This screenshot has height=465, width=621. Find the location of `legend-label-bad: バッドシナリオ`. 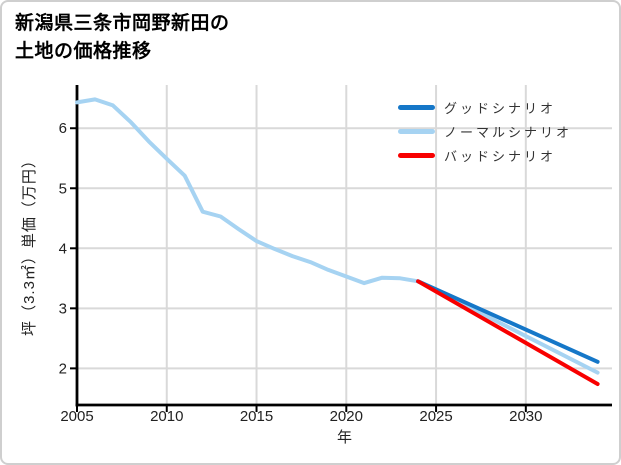

legend-label-bad: バッドシナリオ is located at coordinates (500, 156).